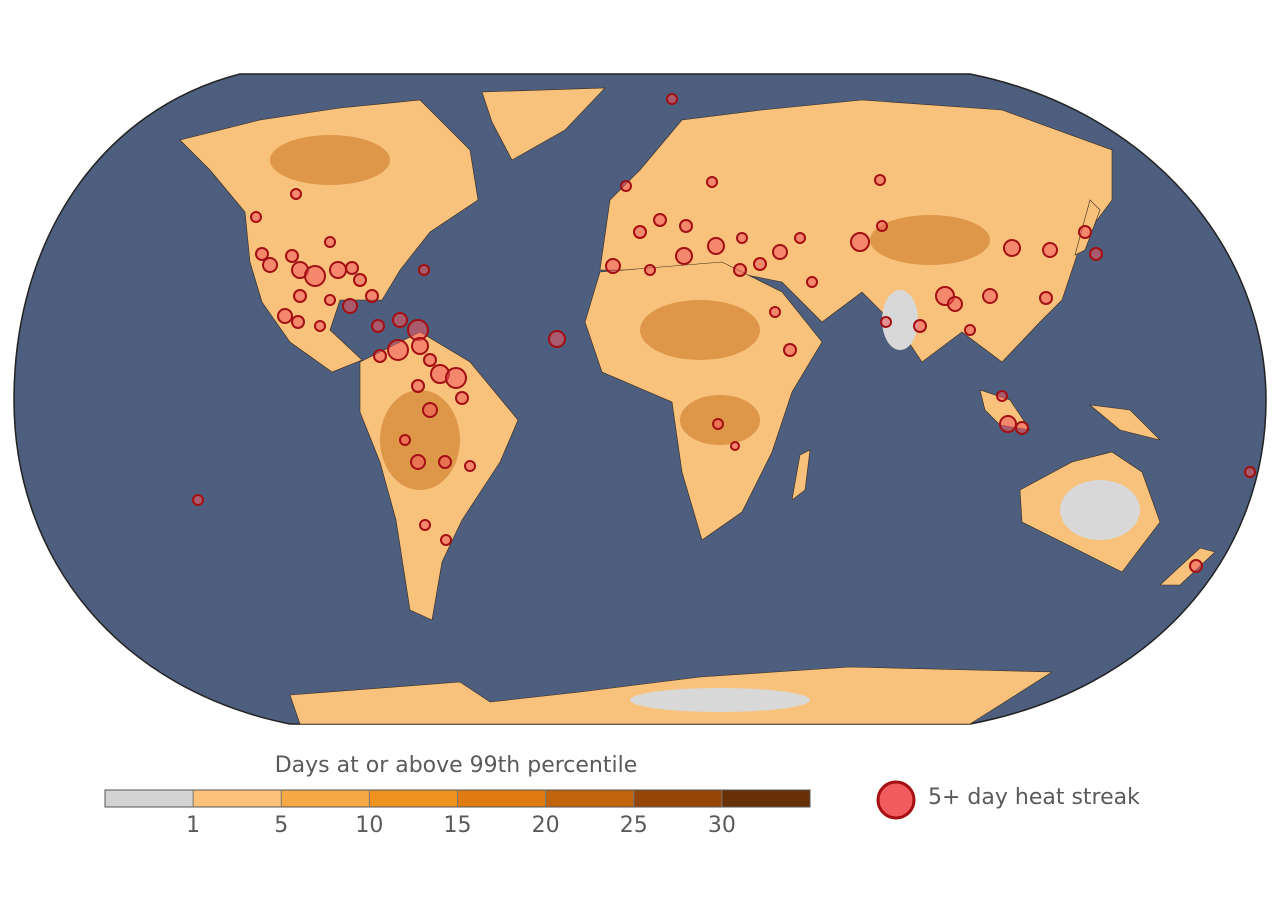 The width and height of the screenshot is (1280, 900). What do you see at coordinates (1034, 797) in the screenshot?
I see `marker-legend-label: 5+ day heat streak` at bounding box center [1034, 797].